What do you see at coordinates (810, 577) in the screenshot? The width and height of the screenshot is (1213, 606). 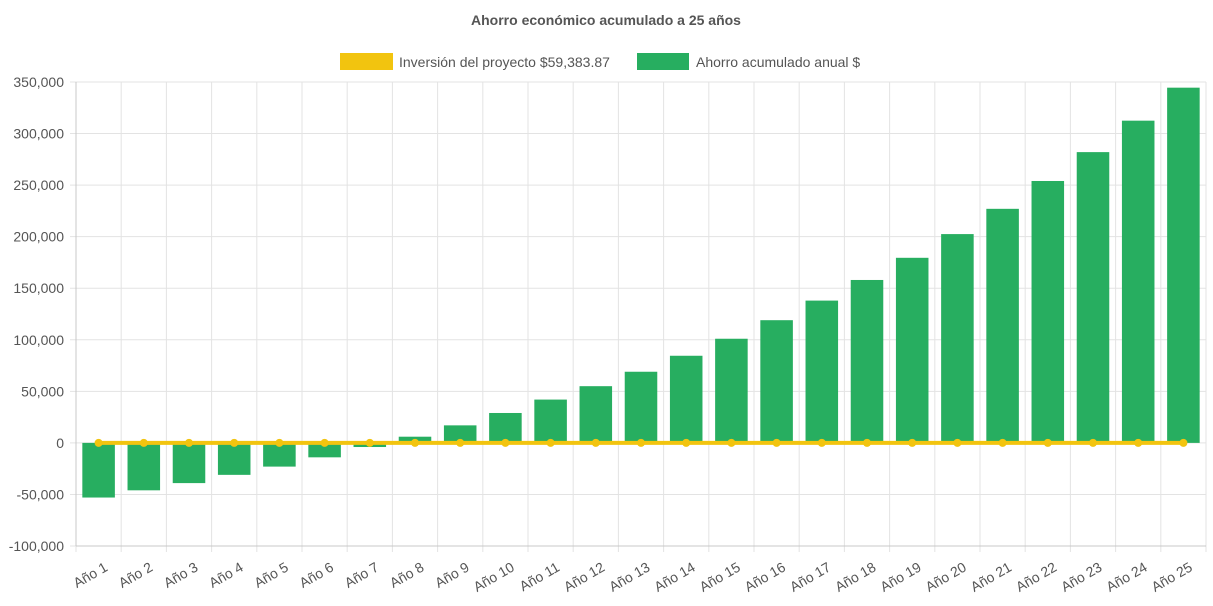 I see `x-tick-label: Año 17` at bounding box center [810, 577].